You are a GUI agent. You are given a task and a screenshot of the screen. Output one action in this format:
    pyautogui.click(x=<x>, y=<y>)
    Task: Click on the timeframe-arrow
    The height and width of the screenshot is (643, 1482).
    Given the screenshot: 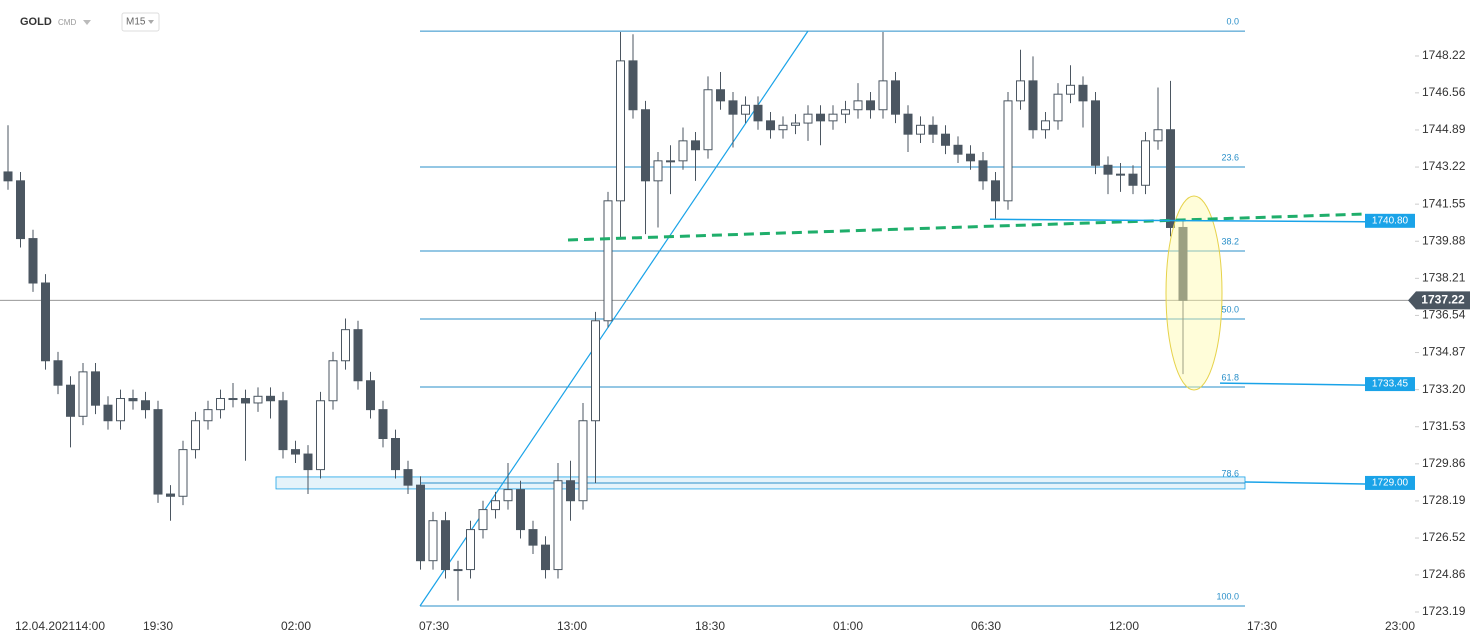 What is the action you would take?
    pyautogui.click(x=151, y=22)
    